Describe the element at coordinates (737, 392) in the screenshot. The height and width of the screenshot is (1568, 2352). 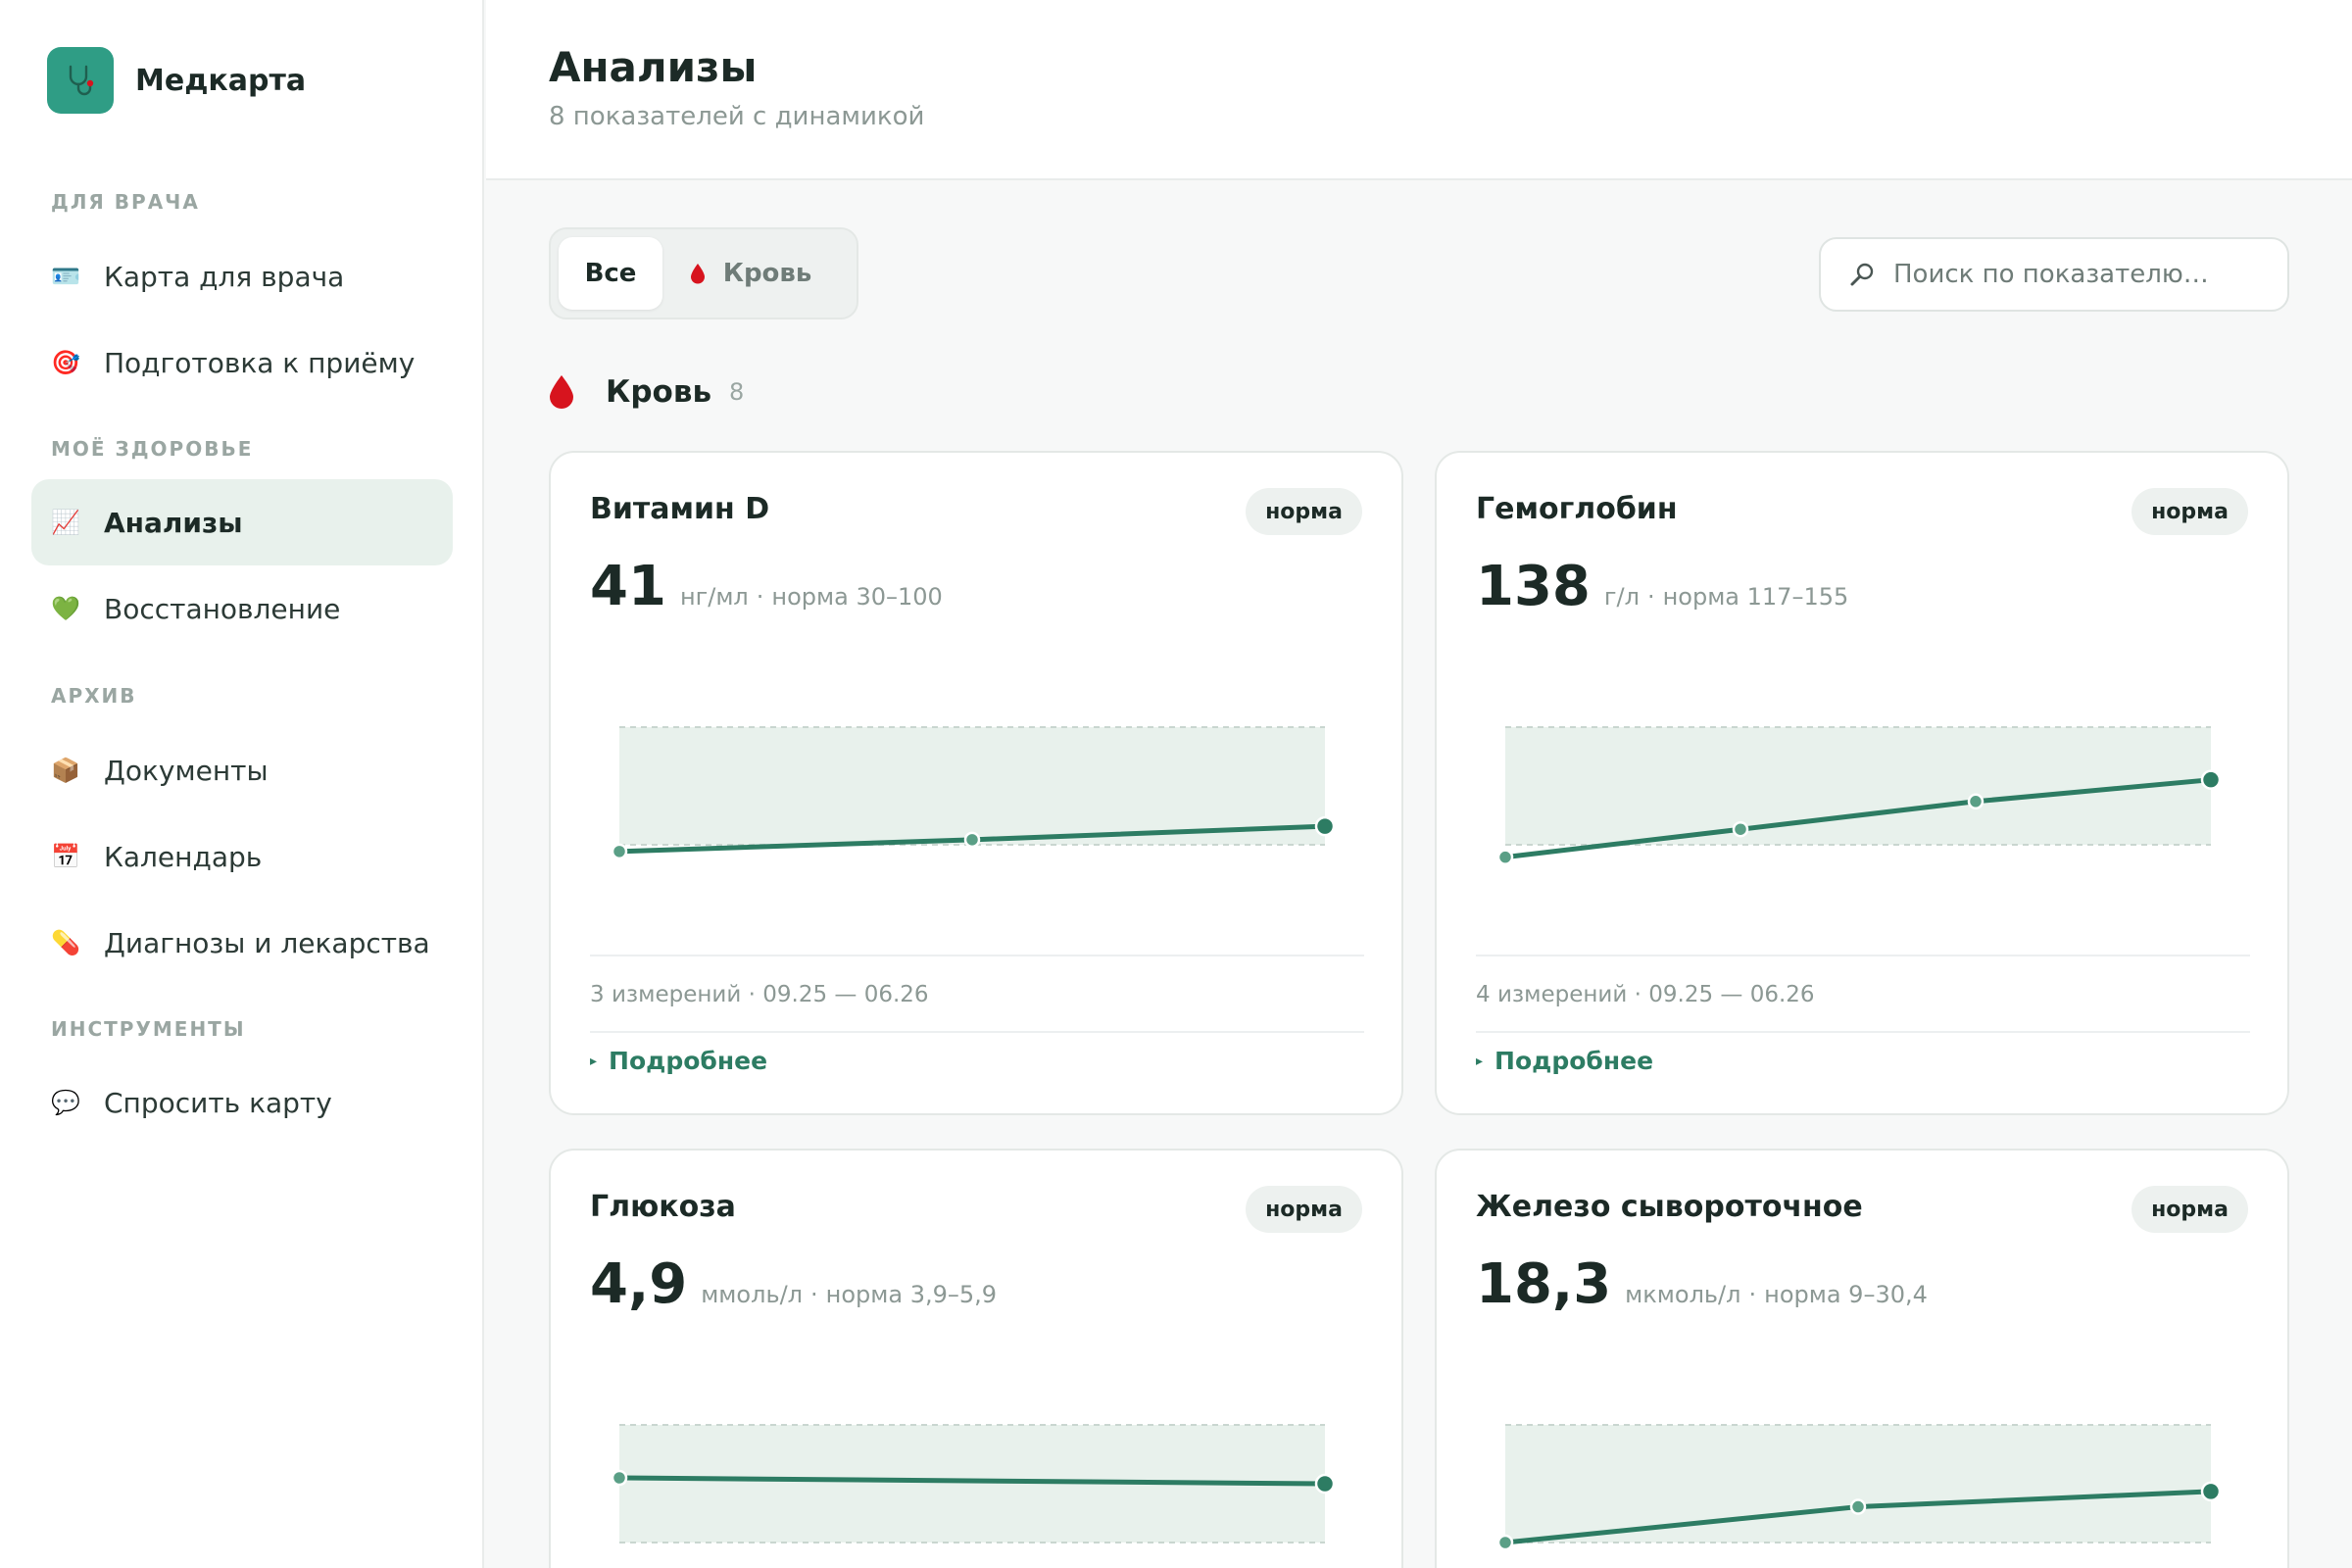
I see `group-count: 8` at that location.